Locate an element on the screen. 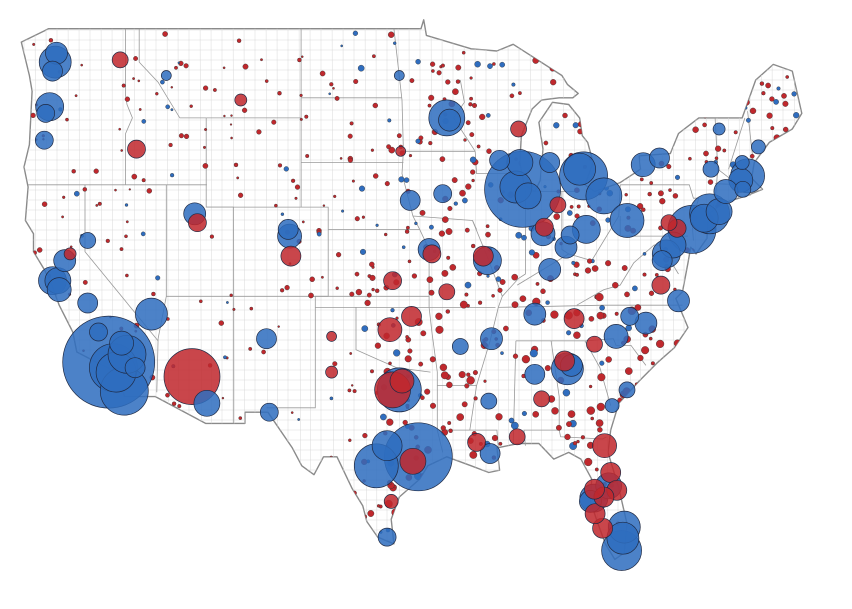  county-bubble-br is located at coordinates (476, 442).